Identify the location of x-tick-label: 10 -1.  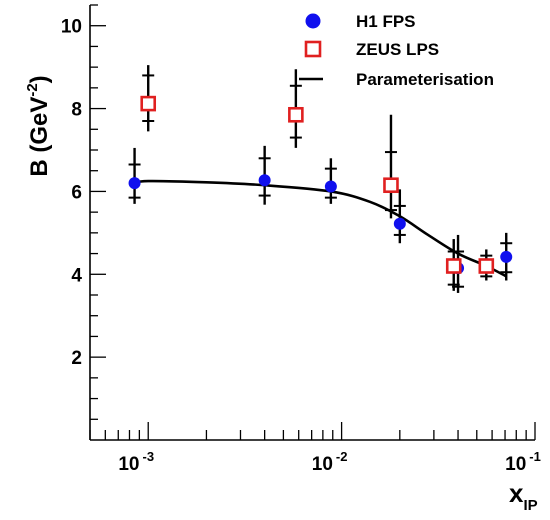
(523, 462).